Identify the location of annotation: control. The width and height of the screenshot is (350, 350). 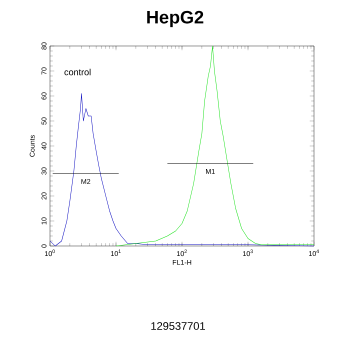
(77, 72).